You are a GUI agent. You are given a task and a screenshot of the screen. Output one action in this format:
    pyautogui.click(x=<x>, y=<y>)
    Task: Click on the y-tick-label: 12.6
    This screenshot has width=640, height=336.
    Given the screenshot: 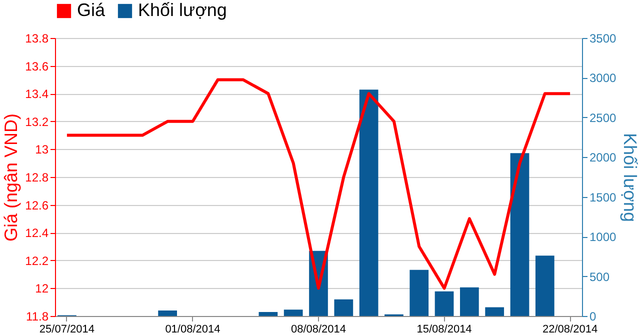 What is the action you would take?
    pyautogui.click(x=37, y=205)
    